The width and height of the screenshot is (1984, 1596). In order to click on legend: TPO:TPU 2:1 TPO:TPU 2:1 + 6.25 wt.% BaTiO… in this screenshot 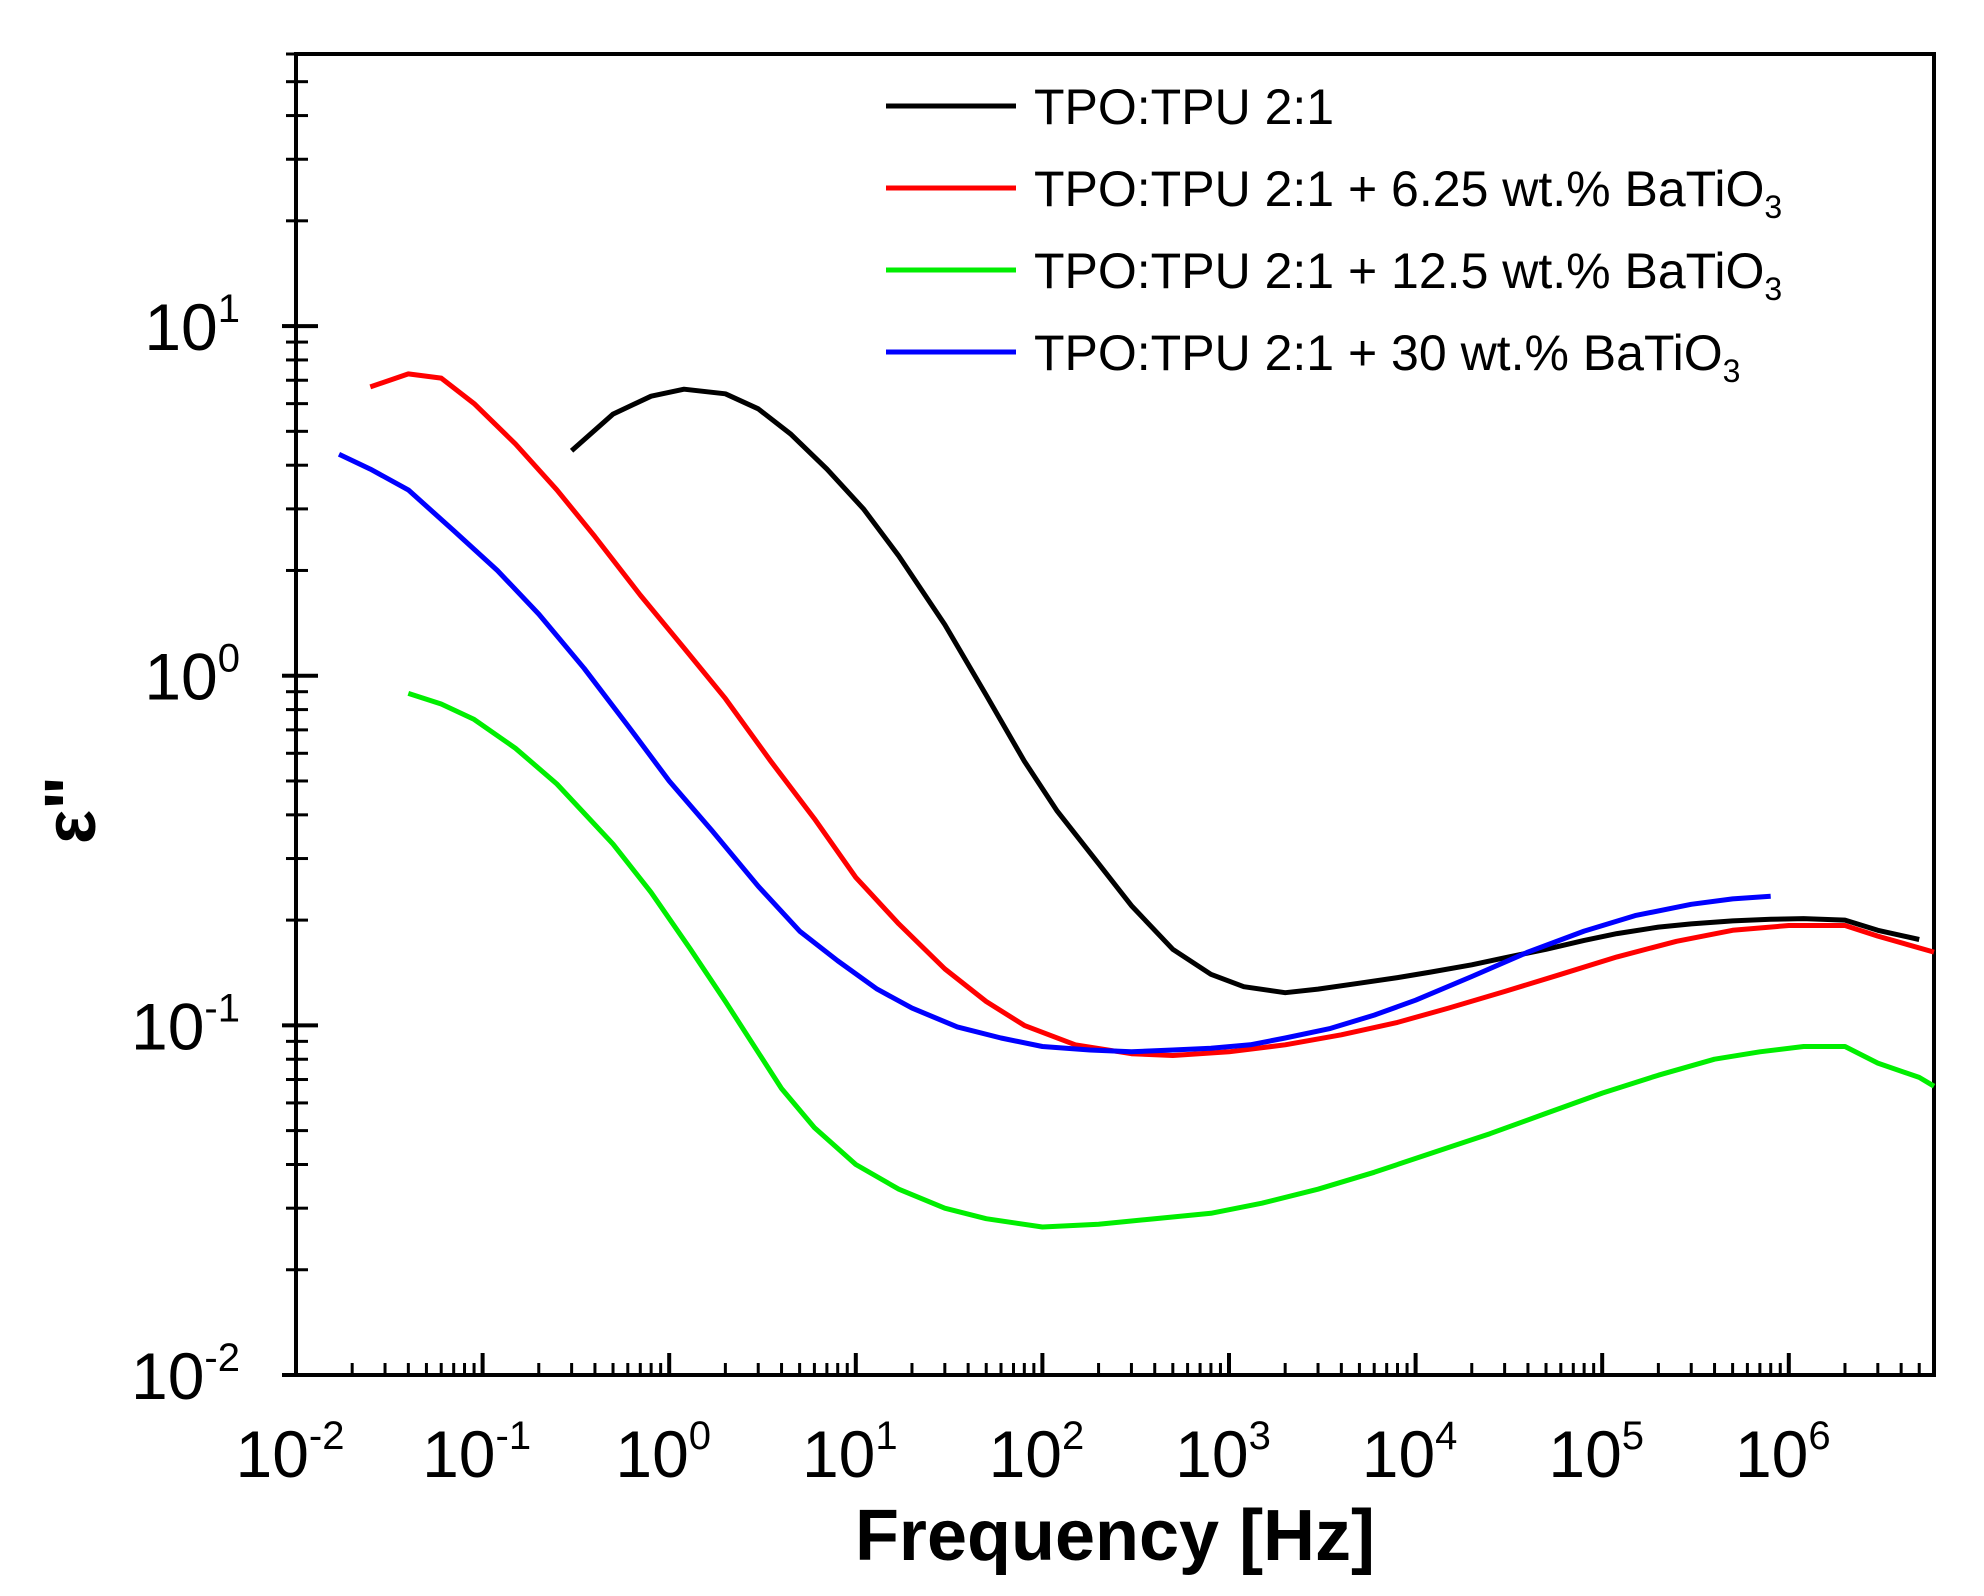, I will do `click(1334, 234)`.